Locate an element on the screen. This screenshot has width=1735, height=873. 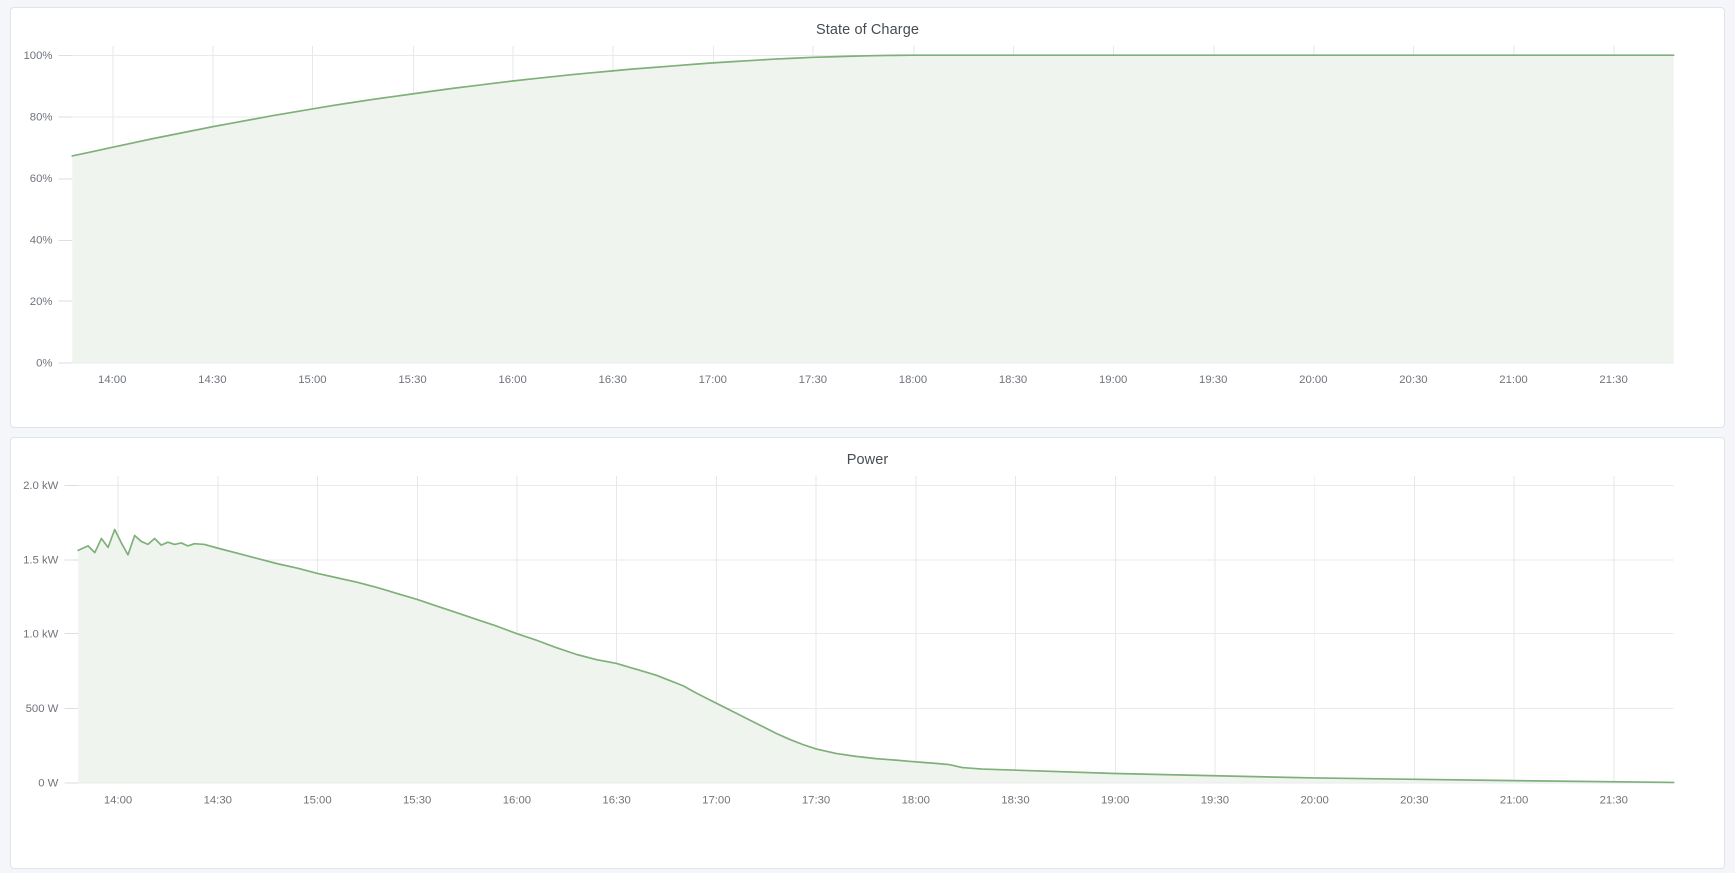
panel-title-power: Power is located at coordinates (867, 460).